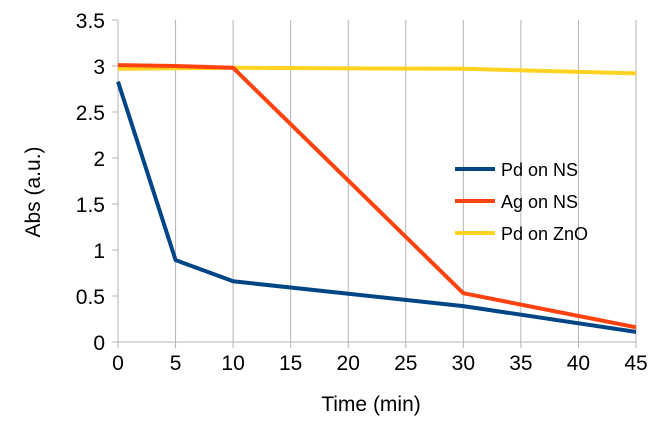  What do you see at coordinates (463, 363) in the screenshot?
I see `x-tick-label: 30` at bounding box center [463, 363].